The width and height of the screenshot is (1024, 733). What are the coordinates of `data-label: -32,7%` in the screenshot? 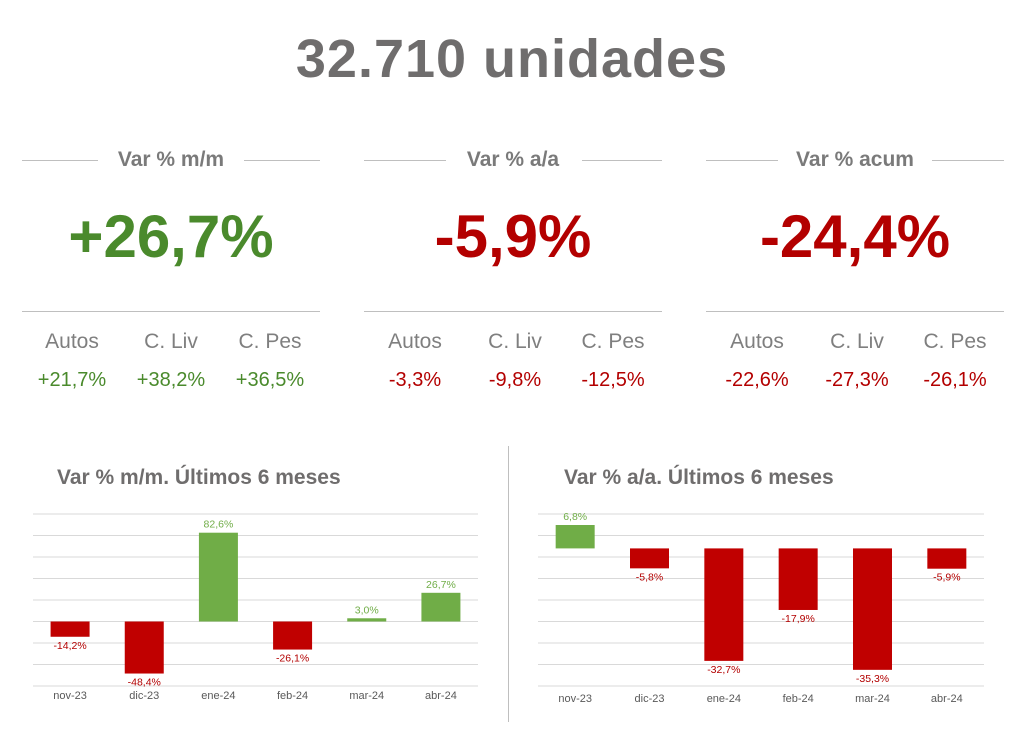 It's located at (723, 670).